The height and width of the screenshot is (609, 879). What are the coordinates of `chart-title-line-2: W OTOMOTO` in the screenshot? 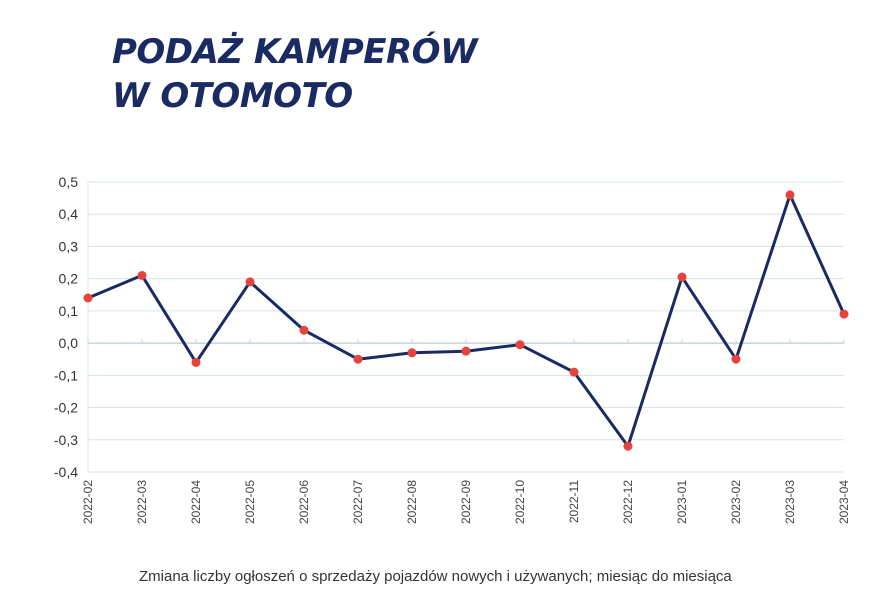 It's located at (232, 96).